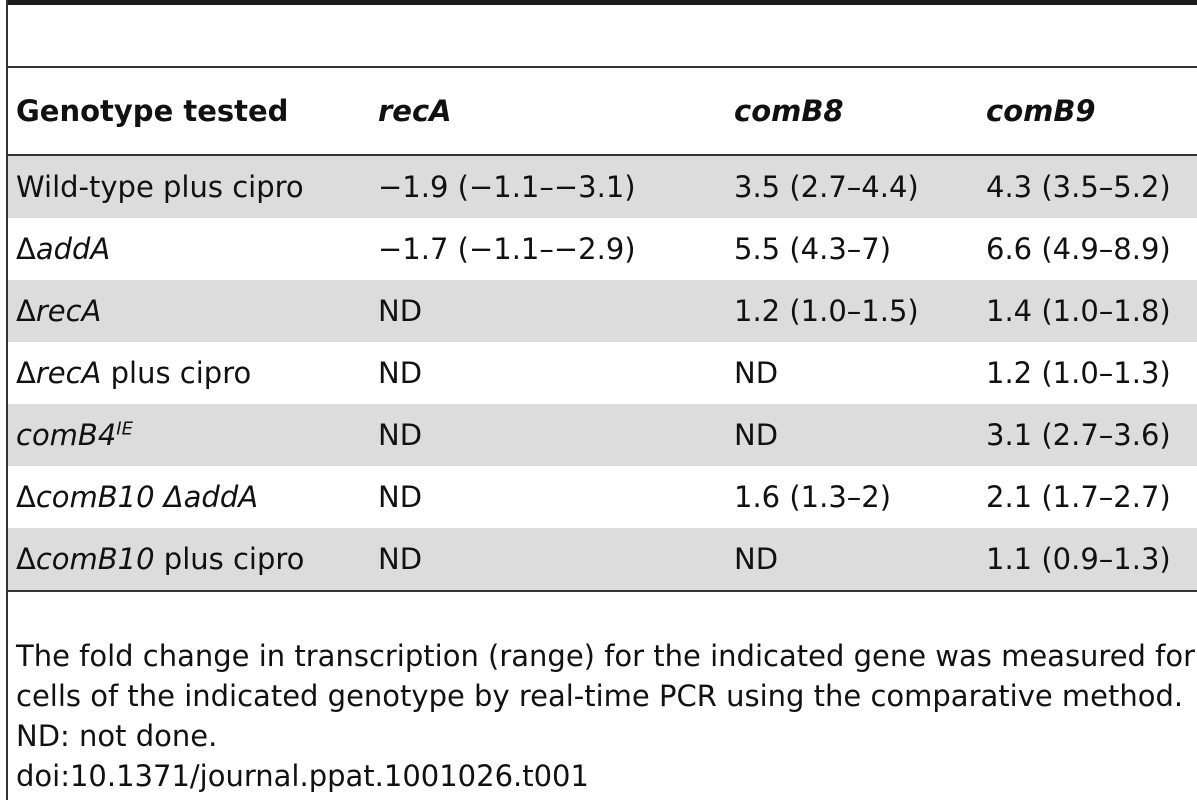  Describe the element at coordinates (59, 311) in the screenshot. I see `genotype-cell: ΔrecA` at that location.